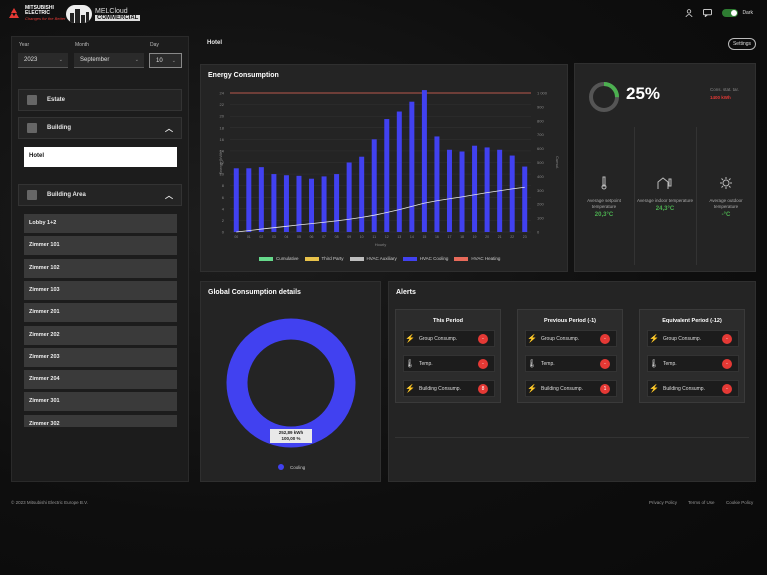 The width and height of the screenshot is (767, 575). What do you see at coordinates (663, 502) in the screenshot?
I see `privacy-link: Privacy Policy` at bounding box center [663, 502].